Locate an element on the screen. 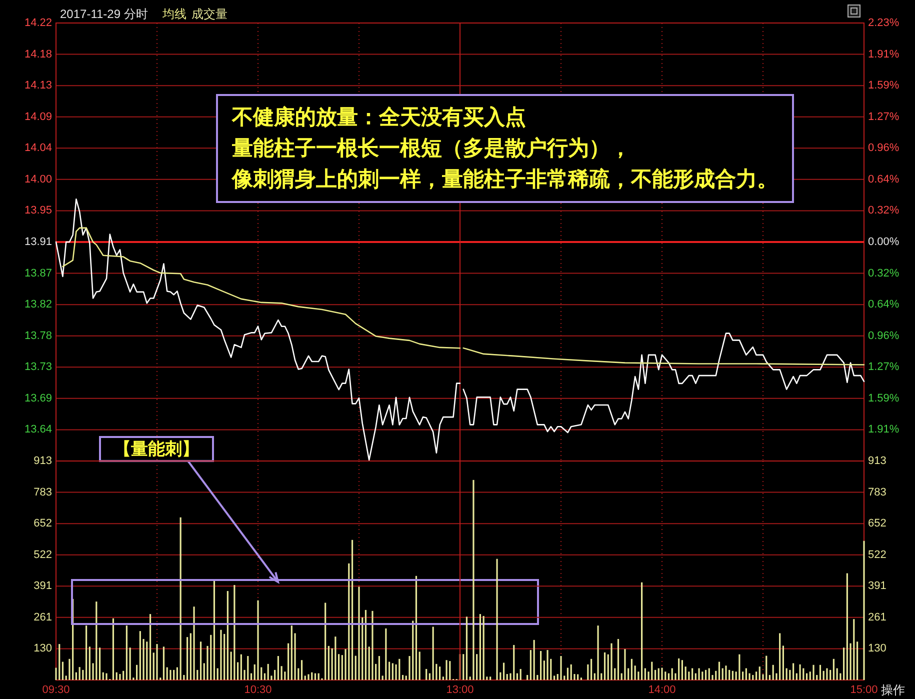 The width and height of the screenshot is (915, 699). x-tick-label: 10:30 is located at coordinates (258, 690).